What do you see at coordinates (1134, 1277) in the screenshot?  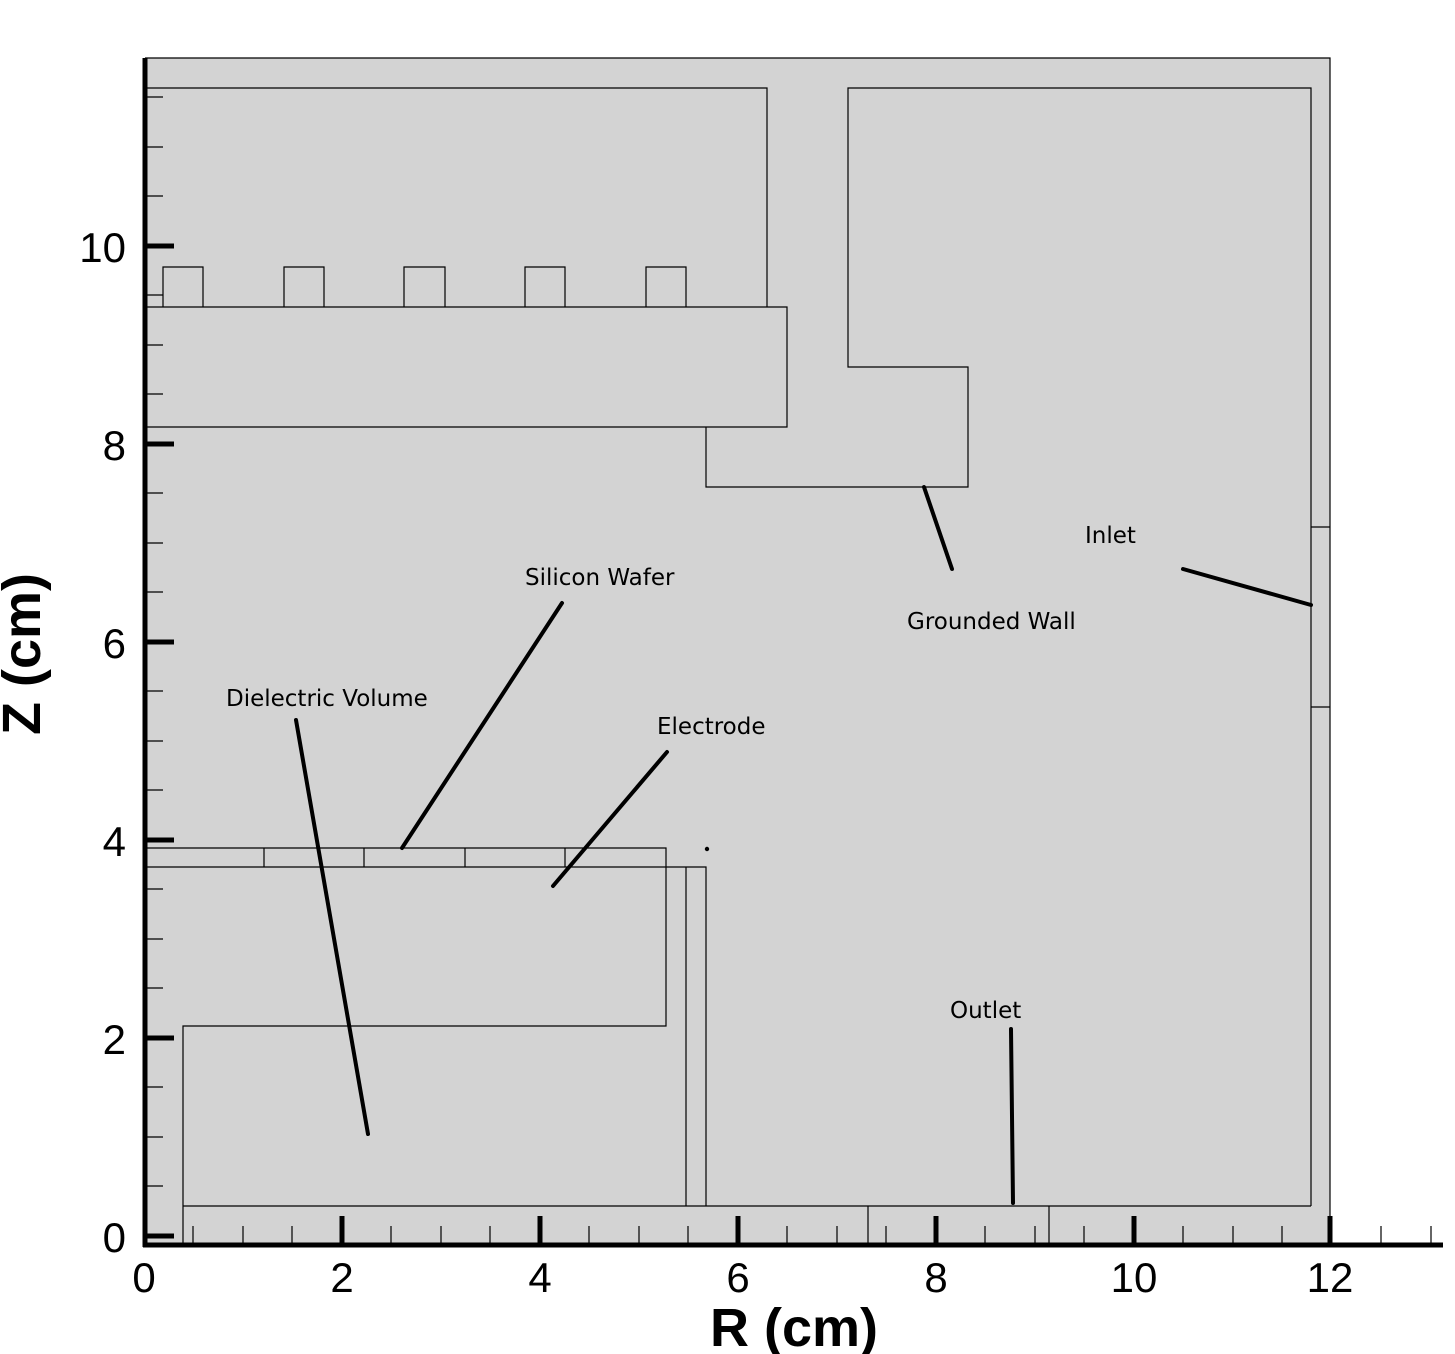 I see `x-tick-label: 10` at bounding box center [1134, 1277].